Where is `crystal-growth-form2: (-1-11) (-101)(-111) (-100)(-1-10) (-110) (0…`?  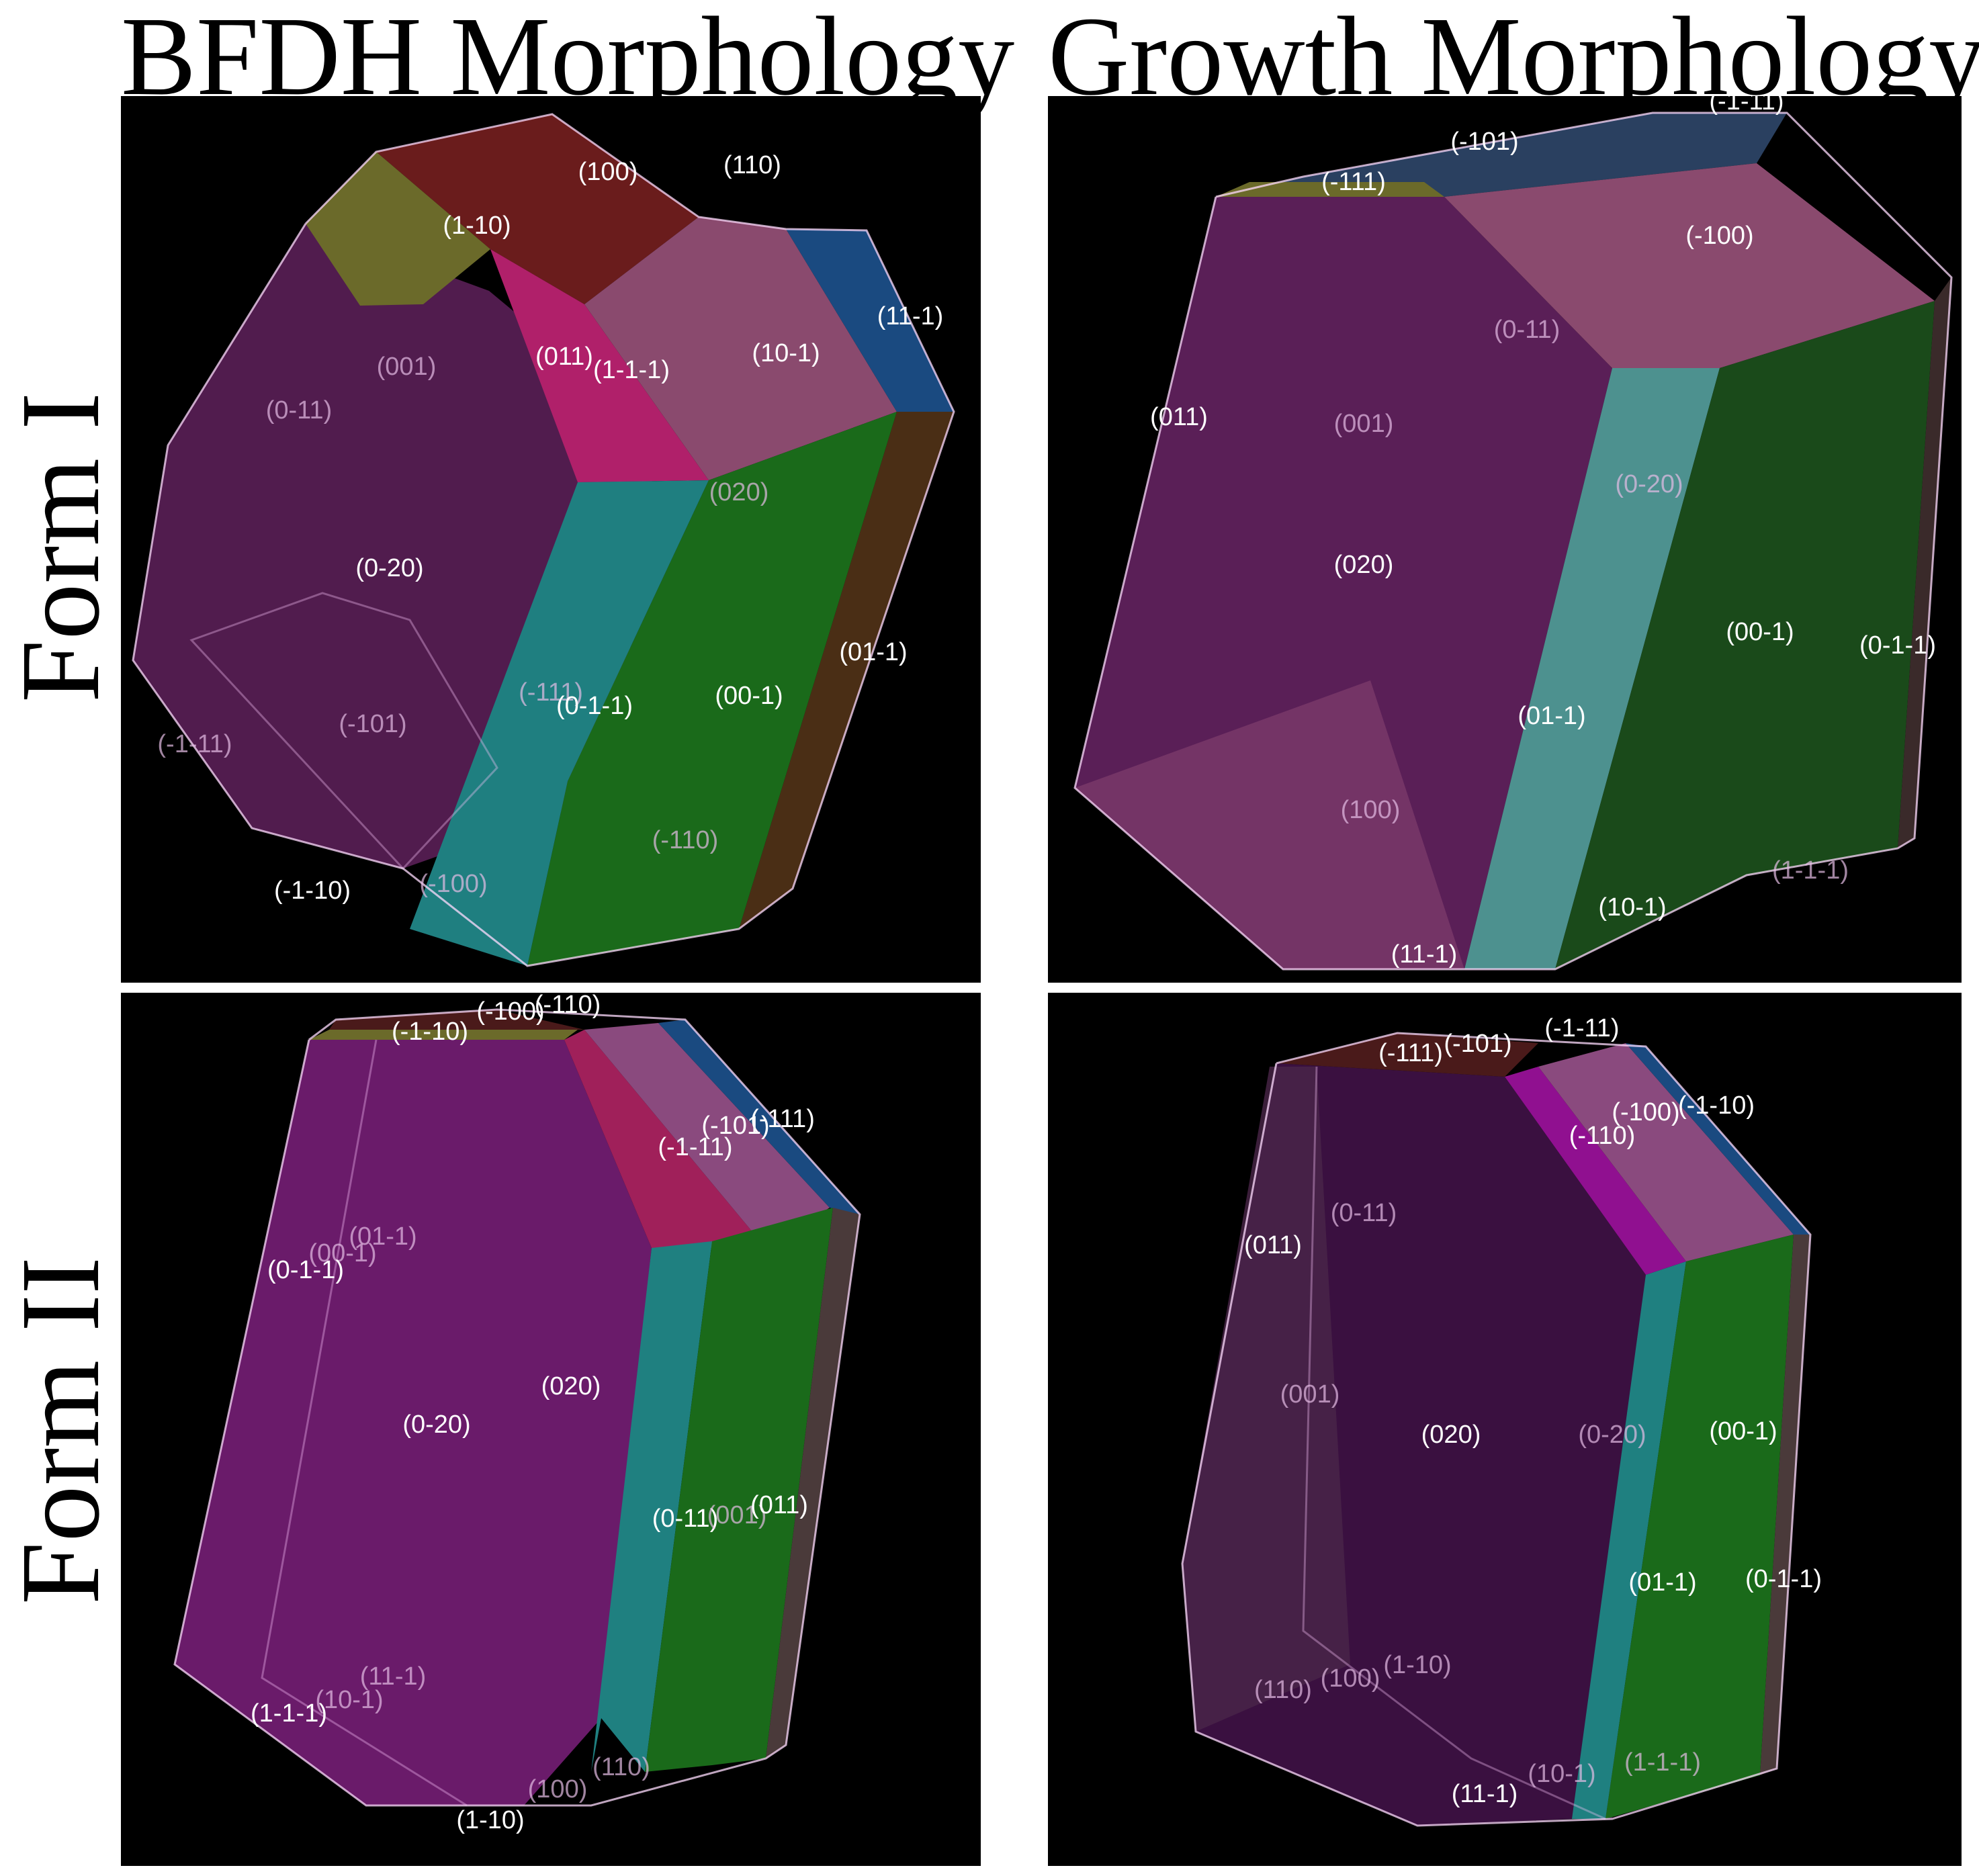 crystal-growth-form2: (-1-11) (-101)(-111) (-100)(-1-10) (-110) (0… is located at coordinates (1501, 1420).